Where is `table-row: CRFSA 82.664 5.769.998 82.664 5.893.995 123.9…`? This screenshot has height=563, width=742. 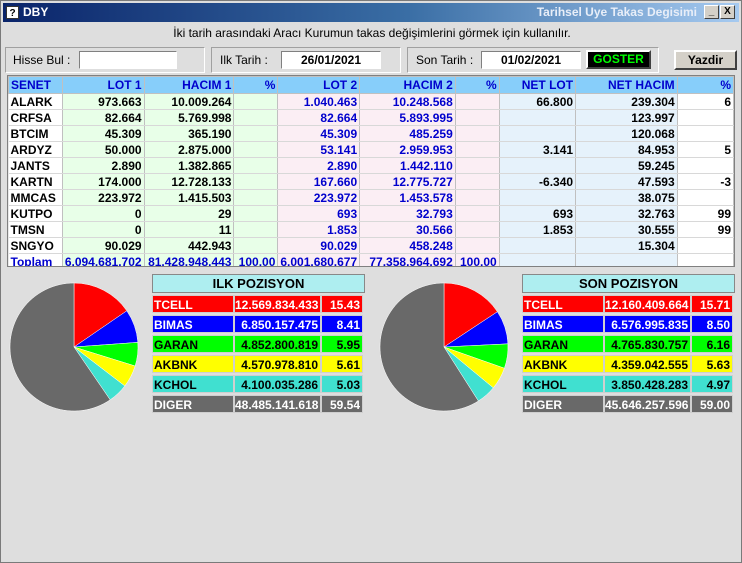 table-row: CRFSA 82.664 5.769.998 82.664 5.893.995 123.9… is located at coordinates (371, 117).